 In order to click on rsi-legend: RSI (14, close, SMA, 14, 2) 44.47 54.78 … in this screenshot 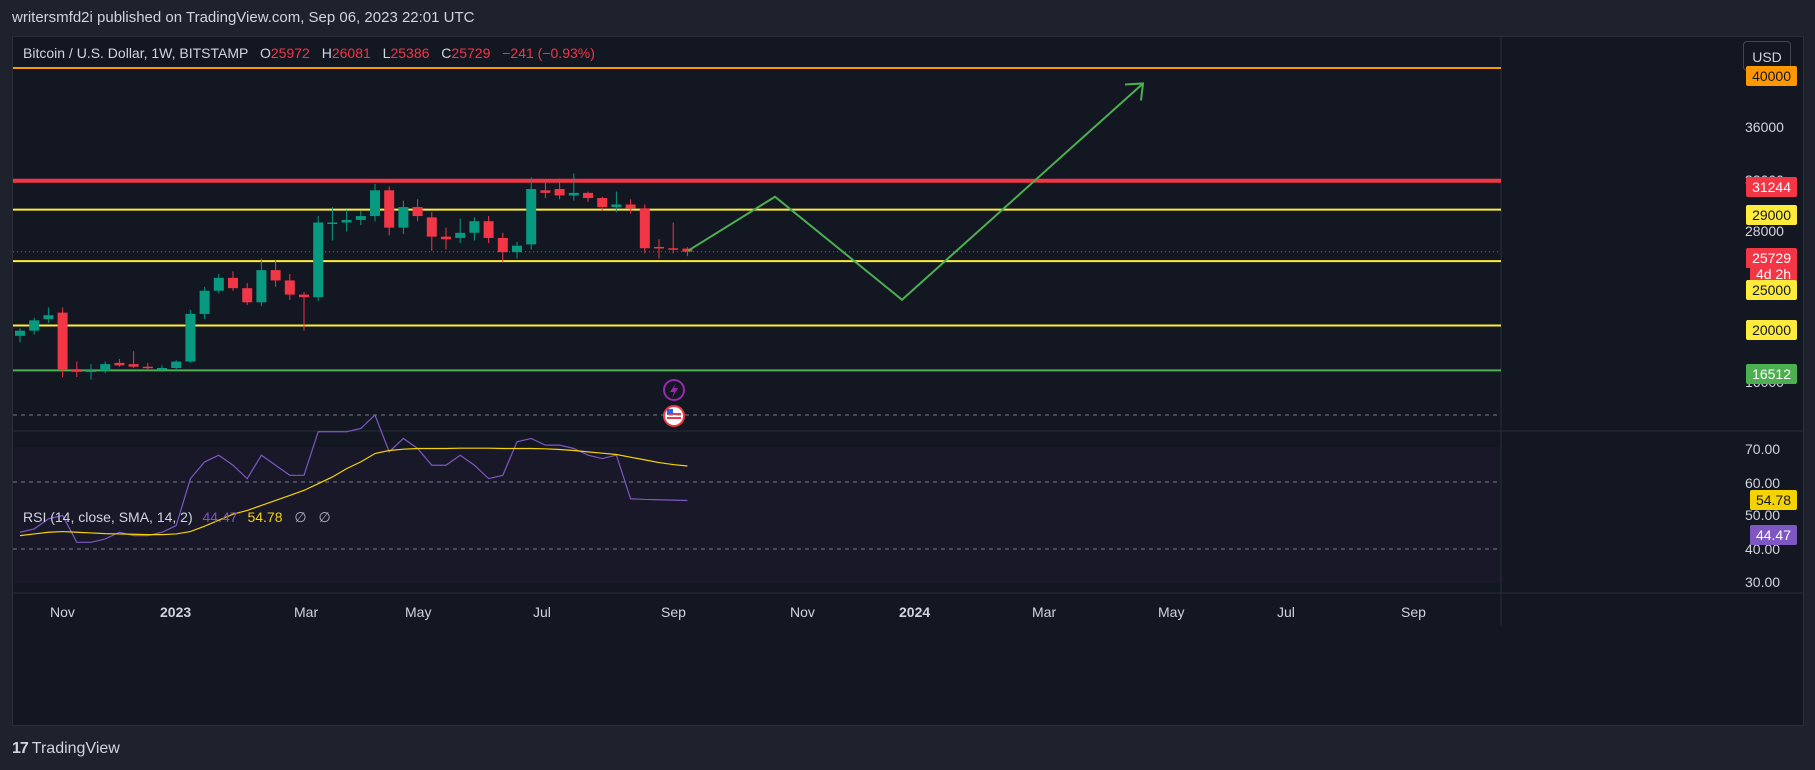, I will do `click(177, 517)`.